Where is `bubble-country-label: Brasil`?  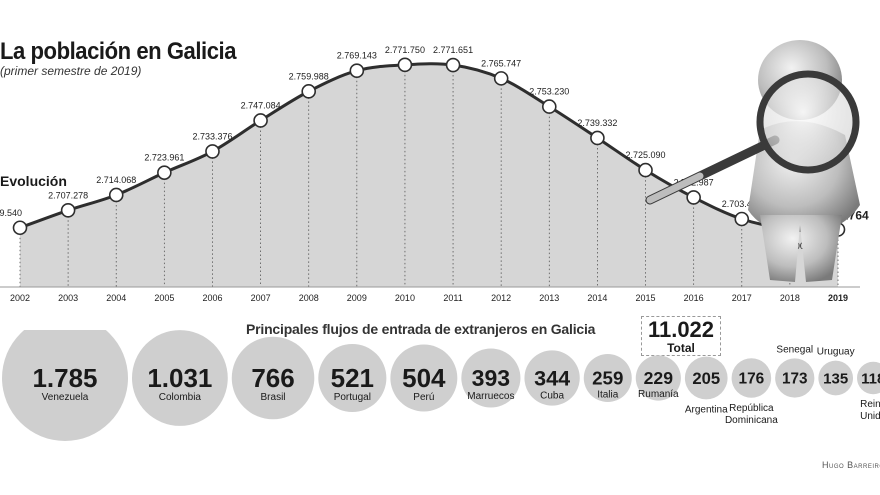 bubble-country-label: Brasil is located at coordinates (273, 397).